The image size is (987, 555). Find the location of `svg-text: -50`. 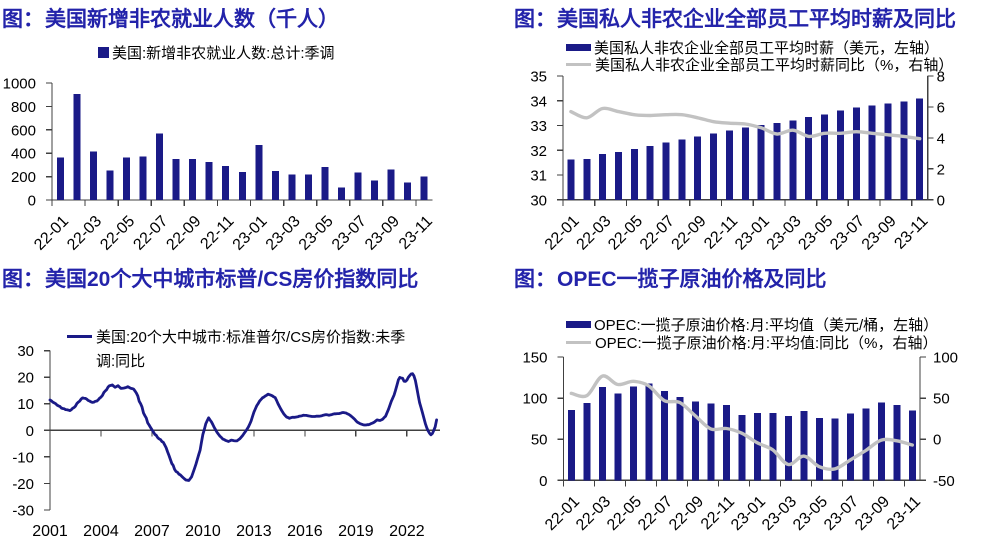

svg-text: -50 is located at coordinates (944, 481).